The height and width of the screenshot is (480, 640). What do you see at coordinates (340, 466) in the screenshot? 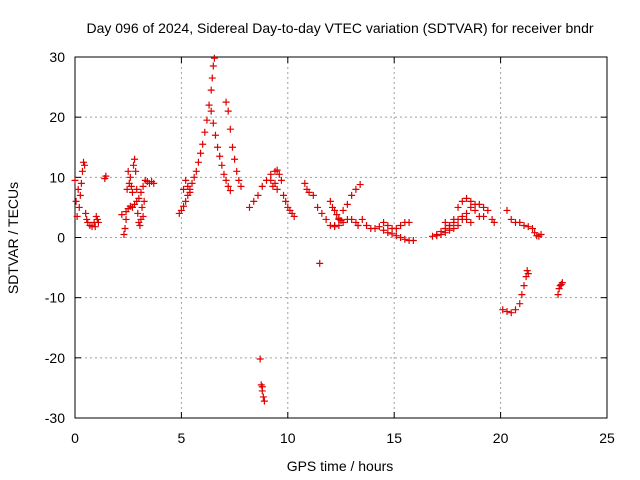
I see `x-axis-label: GPS time / hours` at bounding box center [340, 466].